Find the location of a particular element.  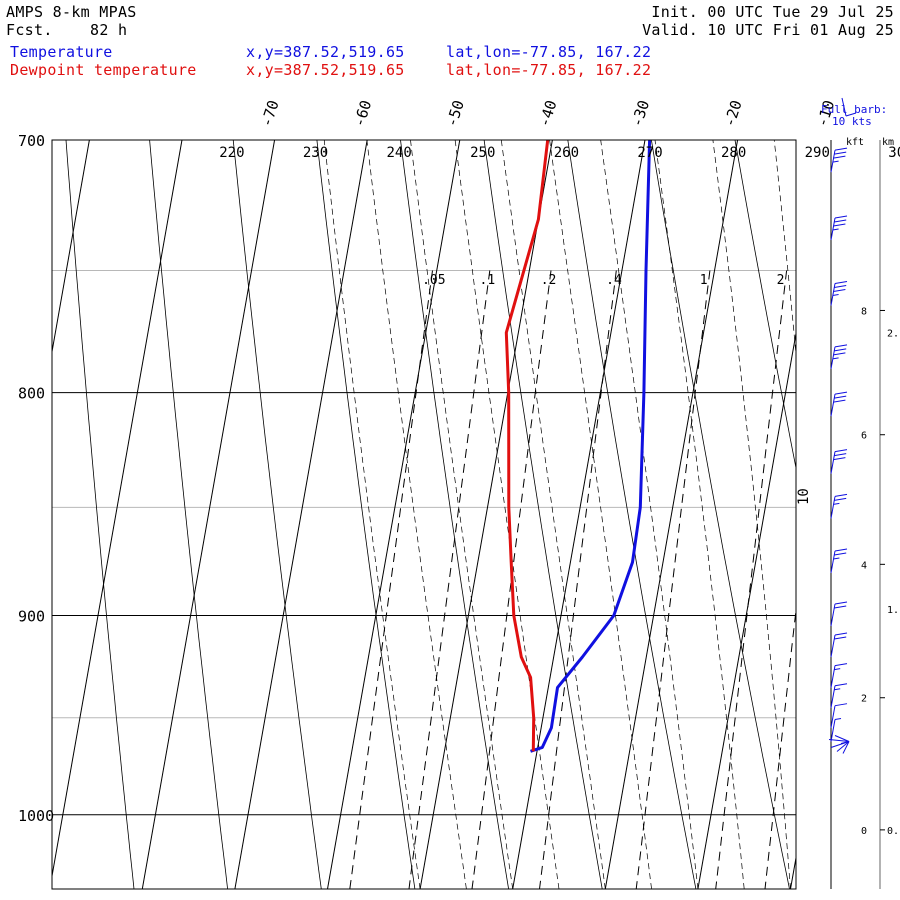

mixing-ratio-label: .4 is located at coordinates (614, 280).